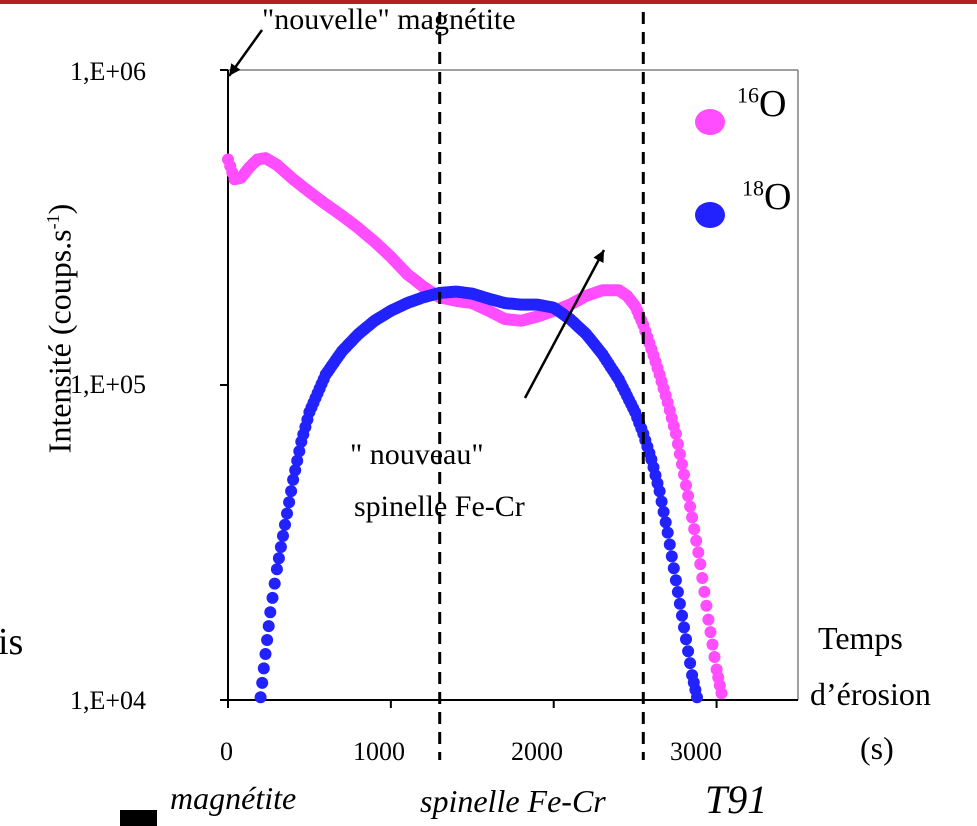 The height and width of the screenshot is (826, 977). I want to click on arrow-nouveau-spinelle-head, so click(598, 256).